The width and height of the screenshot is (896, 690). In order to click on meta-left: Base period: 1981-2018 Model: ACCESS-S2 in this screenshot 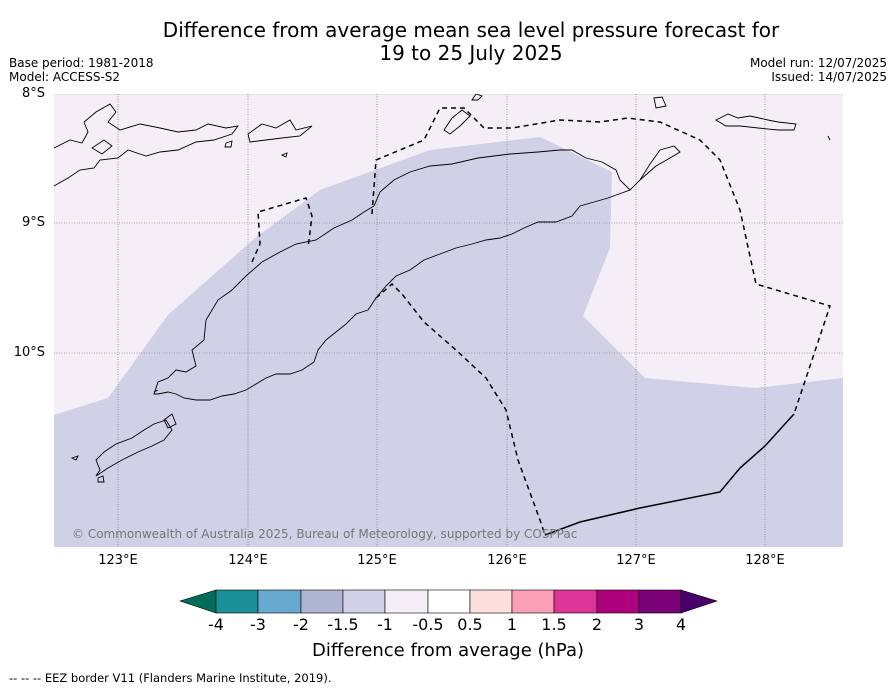, I will do `click(81, 70)`.